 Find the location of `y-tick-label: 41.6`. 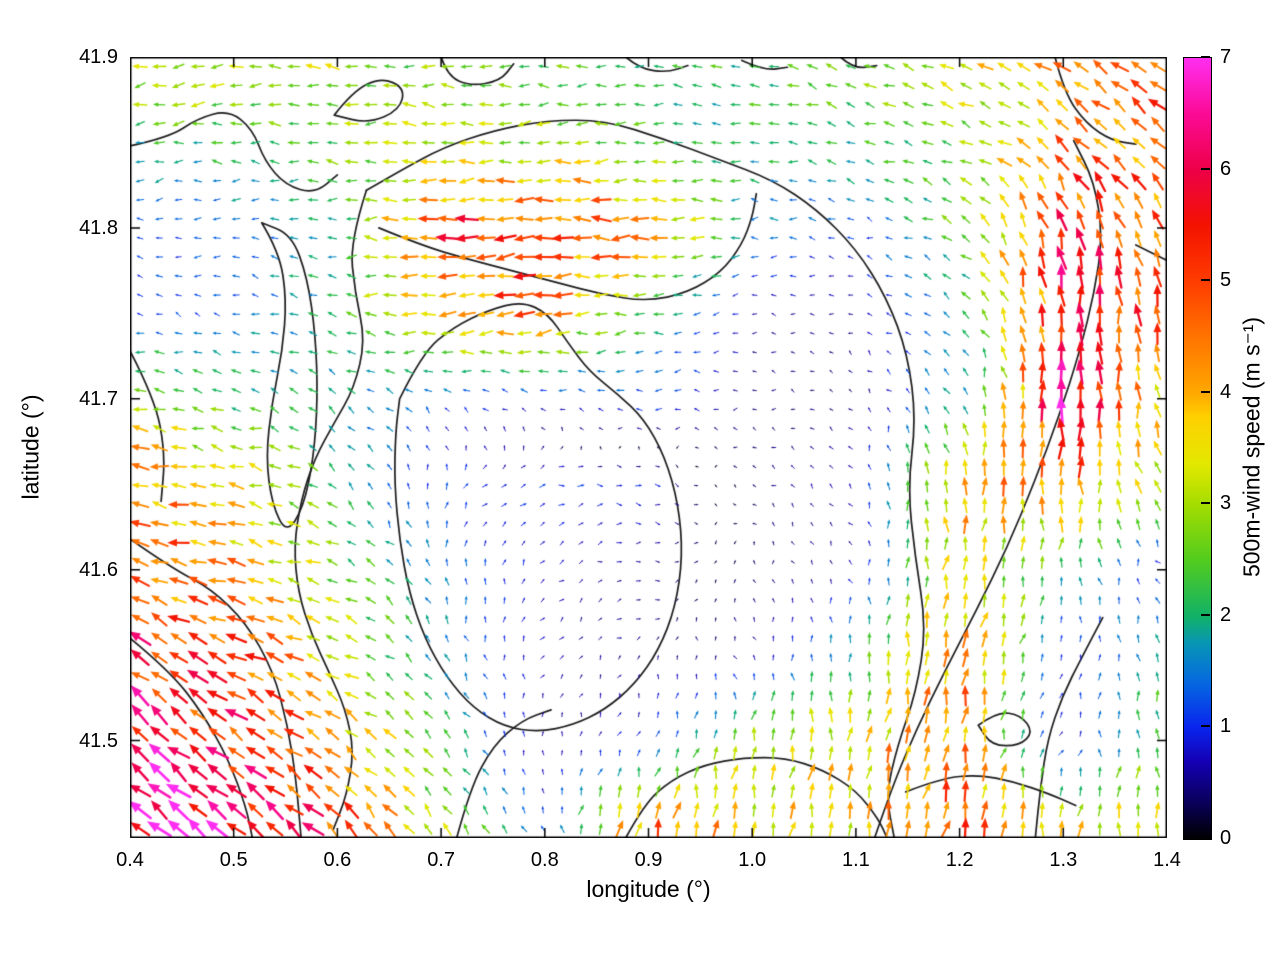

y-tick-label: 41.6 is located at coordinates (98, 569).